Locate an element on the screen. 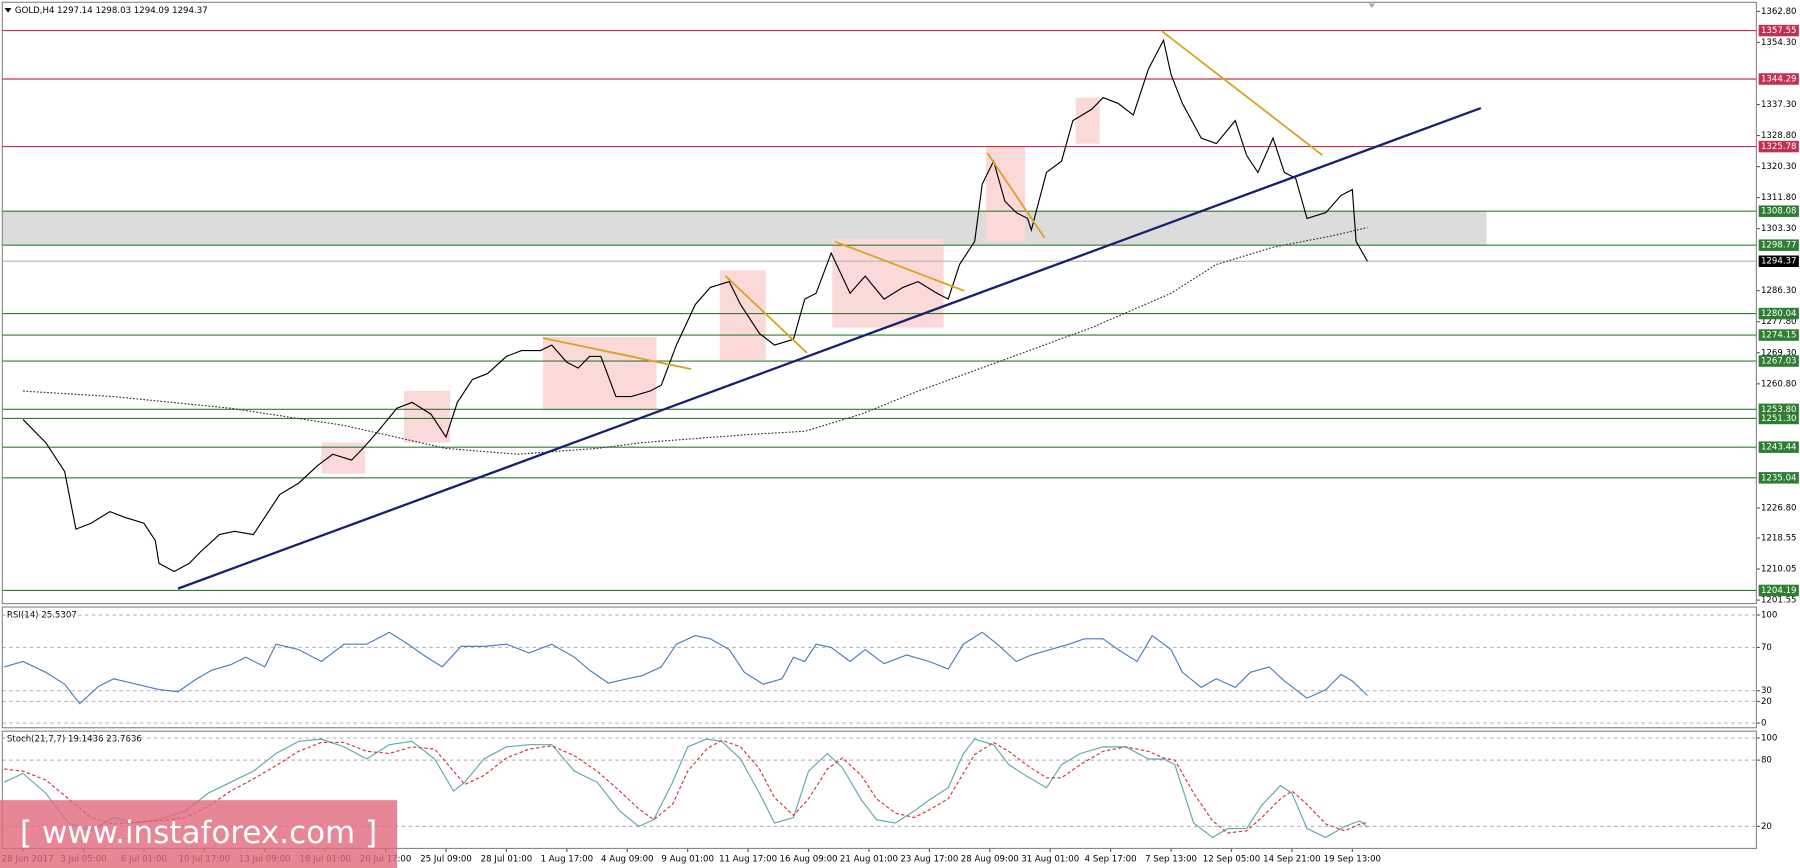  level-label: 1308.08 is located at coordinates (1779, 212).